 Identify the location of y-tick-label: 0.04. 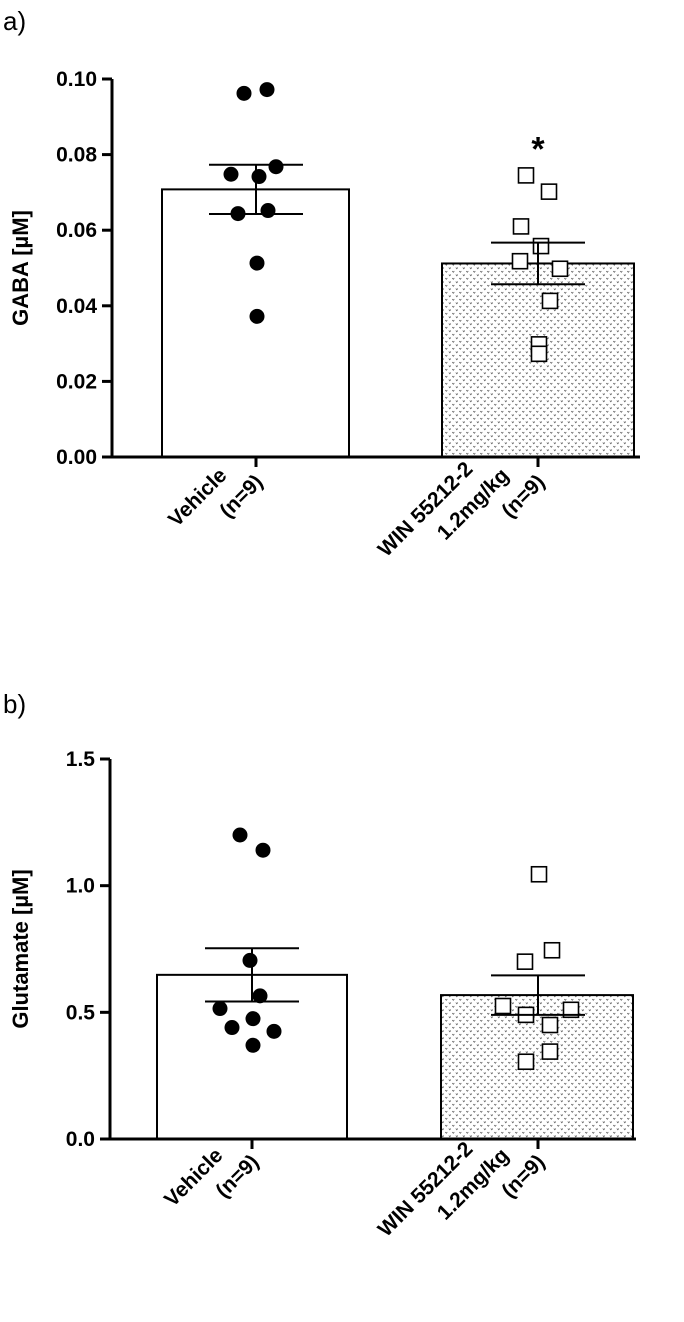
(76, 306).